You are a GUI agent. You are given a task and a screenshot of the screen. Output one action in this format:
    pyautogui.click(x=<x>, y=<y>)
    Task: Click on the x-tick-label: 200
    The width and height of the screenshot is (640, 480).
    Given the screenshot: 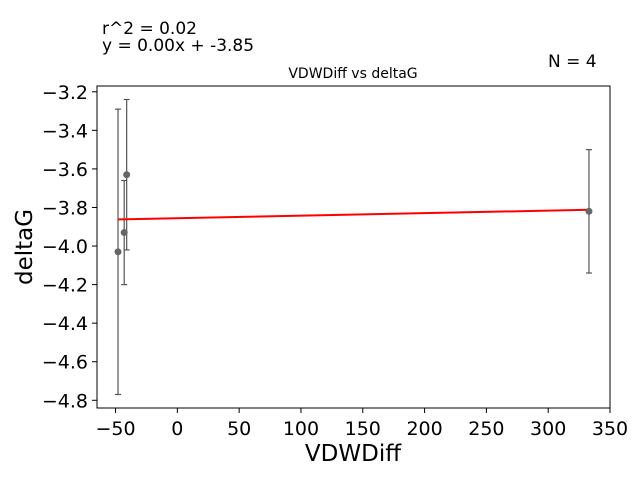 What is the action you would take?
    pyautogui.click(x=424, y=429)
    